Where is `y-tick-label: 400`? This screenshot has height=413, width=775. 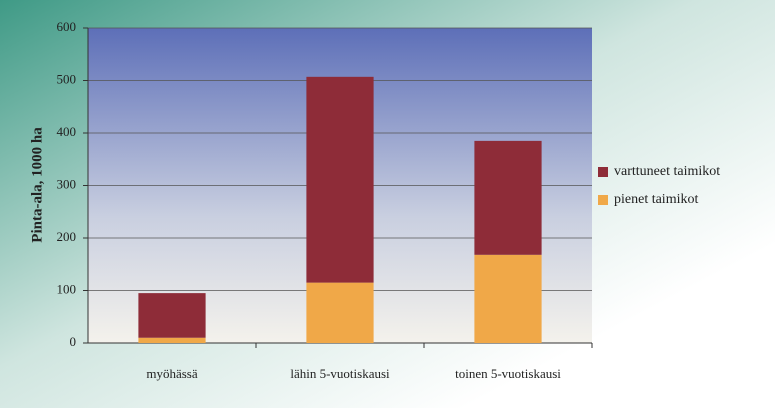 y-tick-label: 400 is located at coordinates (67, 131).